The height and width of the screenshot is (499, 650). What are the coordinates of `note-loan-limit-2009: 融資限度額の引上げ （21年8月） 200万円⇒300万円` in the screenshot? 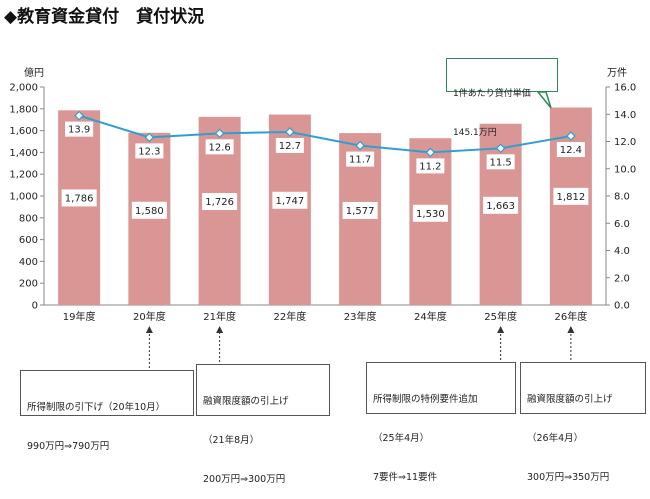 It's located at (263, 424).